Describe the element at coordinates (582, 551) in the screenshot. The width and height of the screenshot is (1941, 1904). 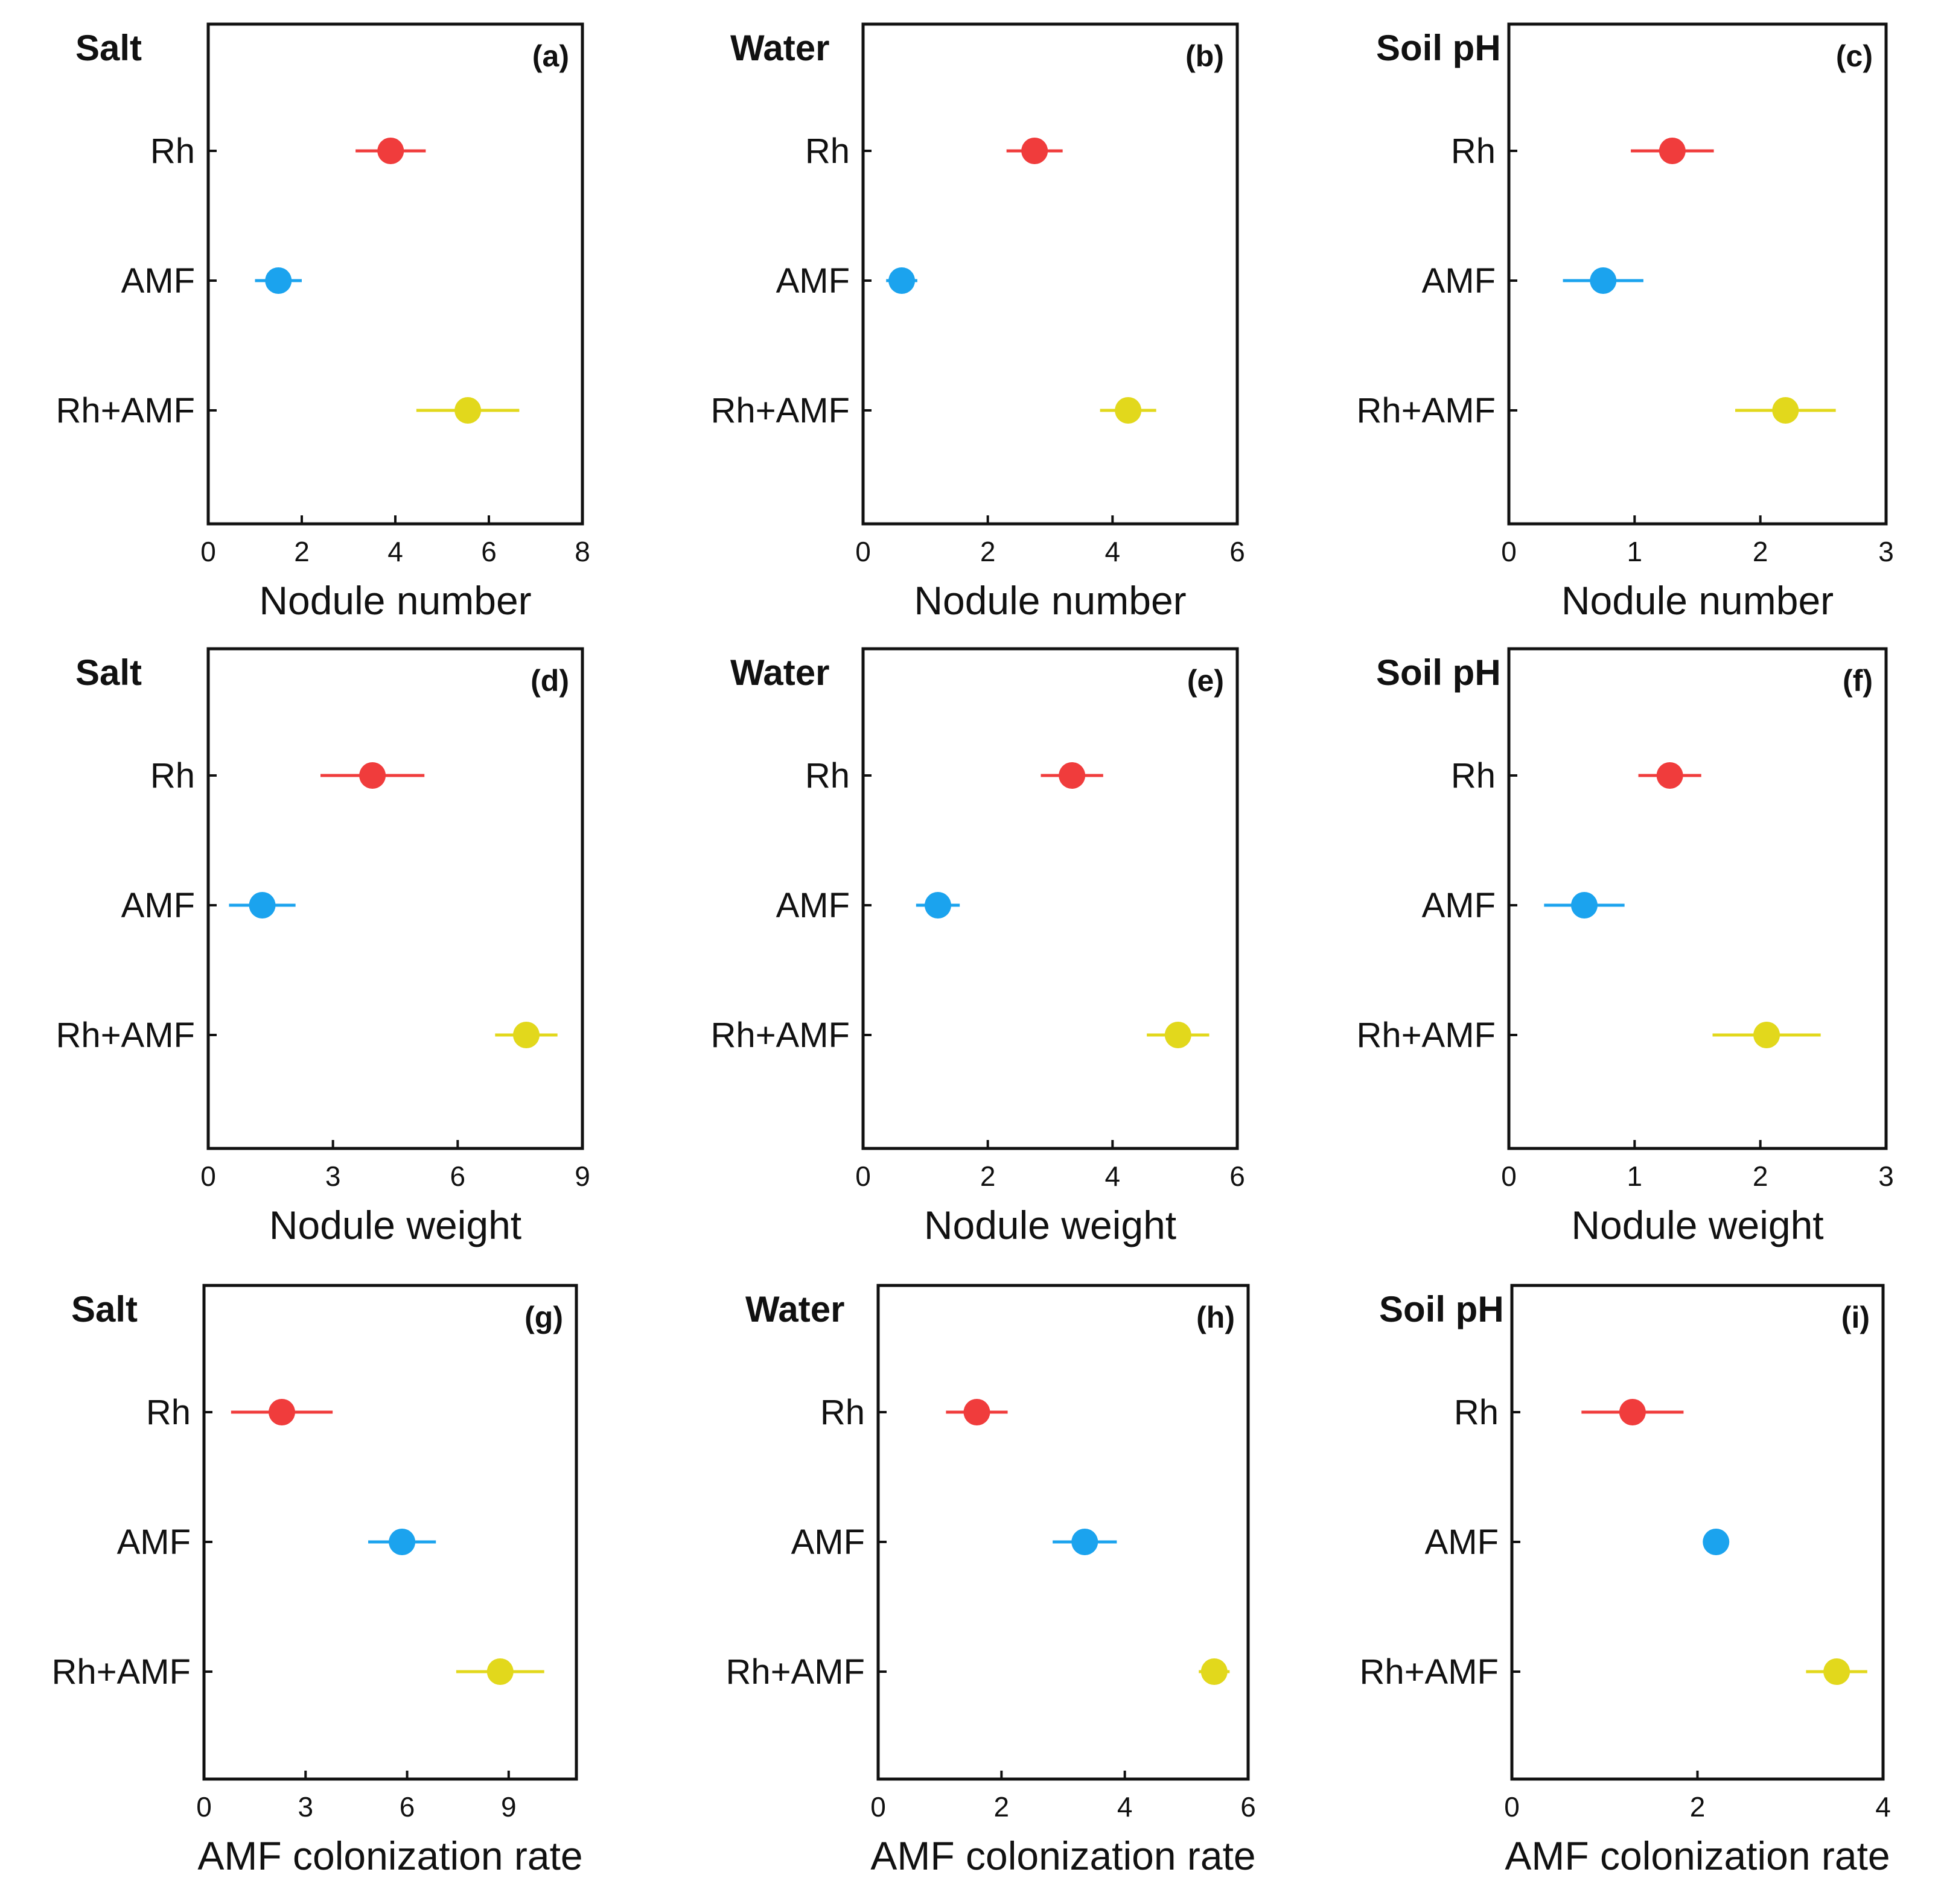
I see `x-tick-label: 8` at that location.